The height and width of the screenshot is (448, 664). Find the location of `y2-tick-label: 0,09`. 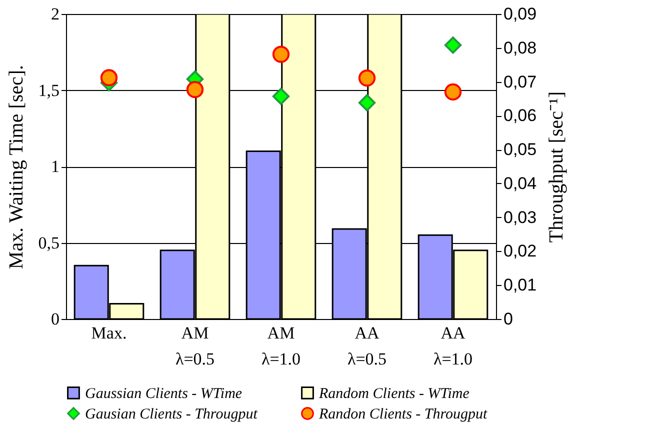

y2-tick-label: 0,09 is located at coordinates (520, 14).